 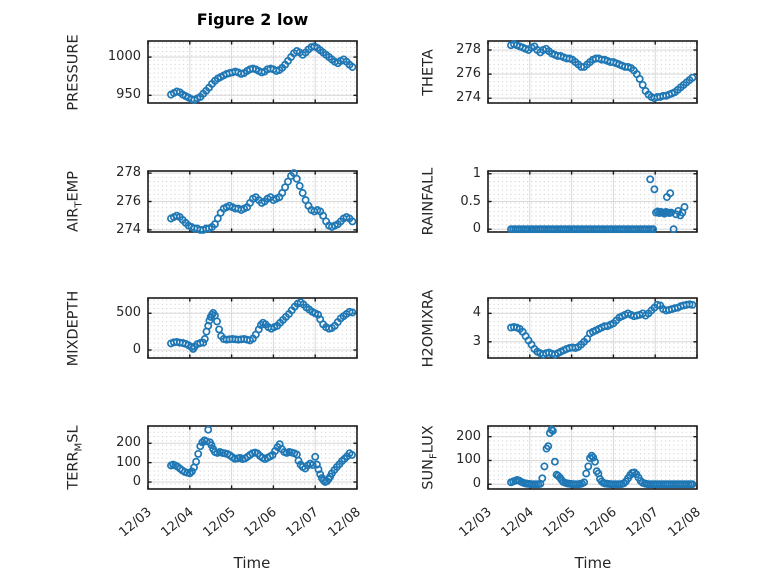 I want to click on h2omixra-data-series, so click(x=602, y=329).